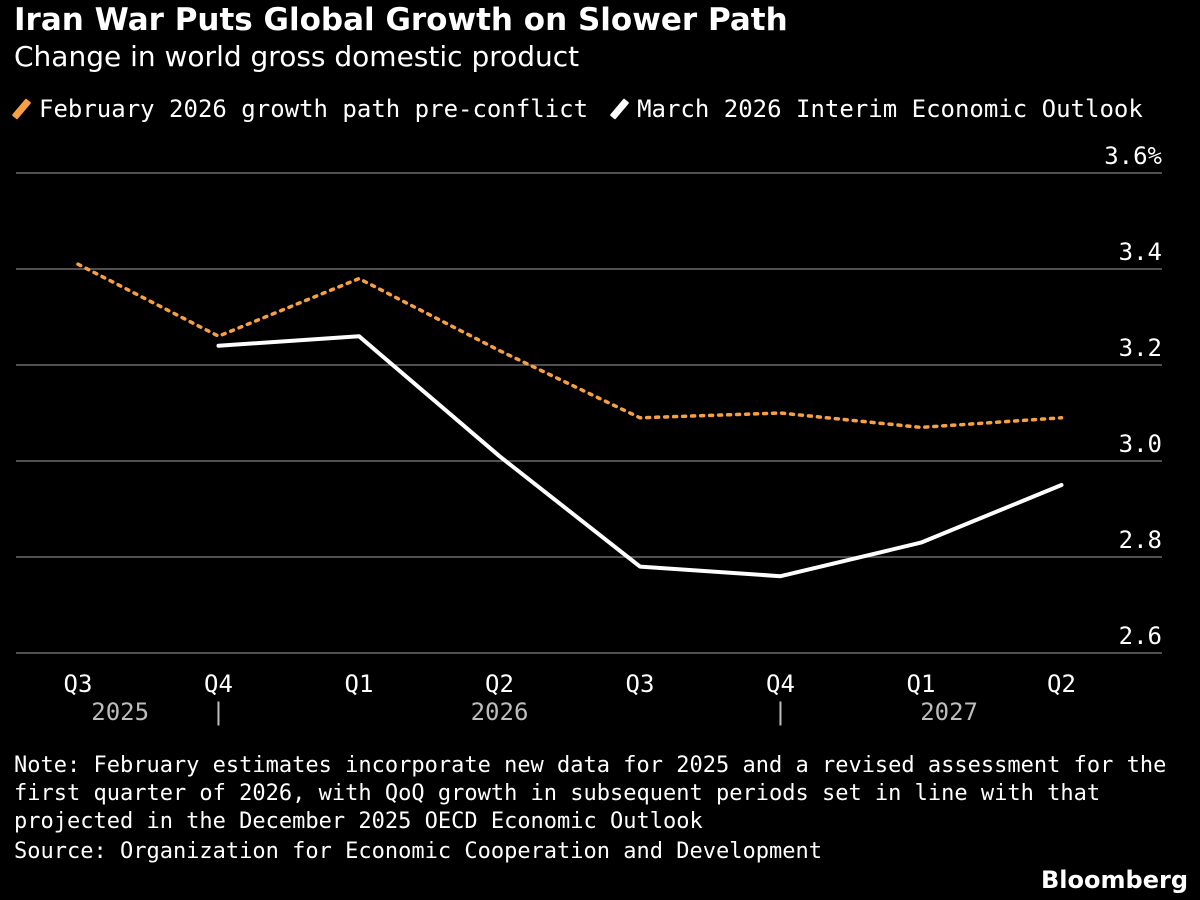  Describe the element at coordinates (120, 712) in the screenshot. I see `year-label: 2025` at that location.